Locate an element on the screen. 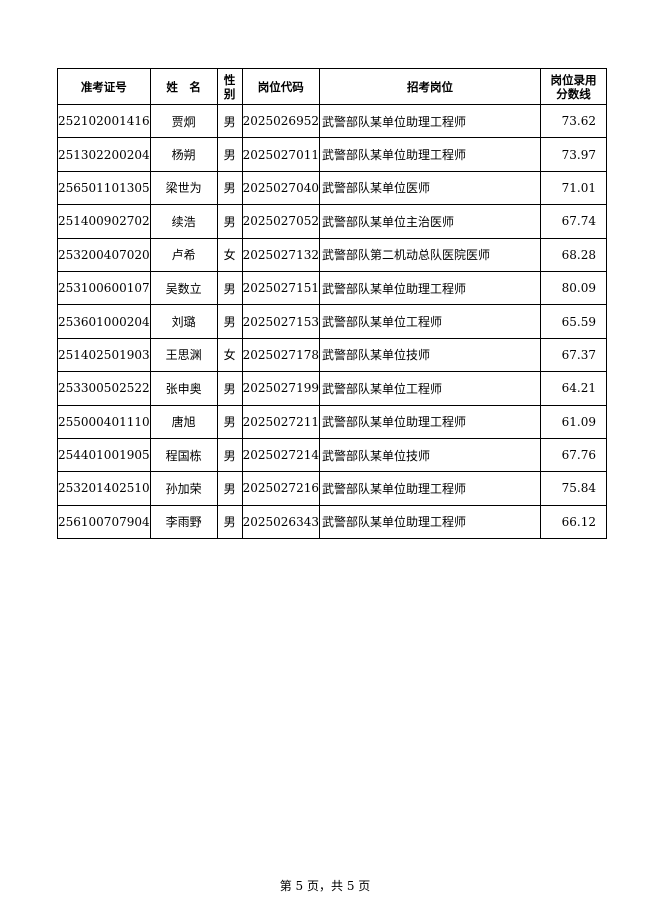  table-cell: 武警部队第二机动总队医院医师 is located at coordinates (429, 254).